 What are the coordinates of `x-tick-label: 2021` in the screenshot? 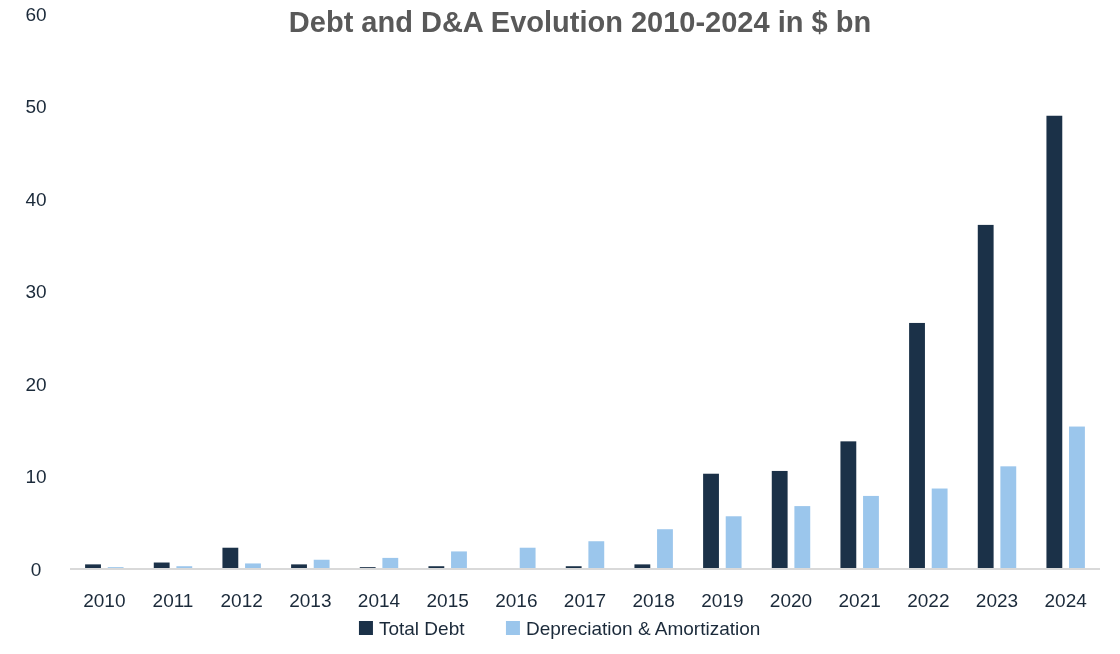 It's located at (859, 600).